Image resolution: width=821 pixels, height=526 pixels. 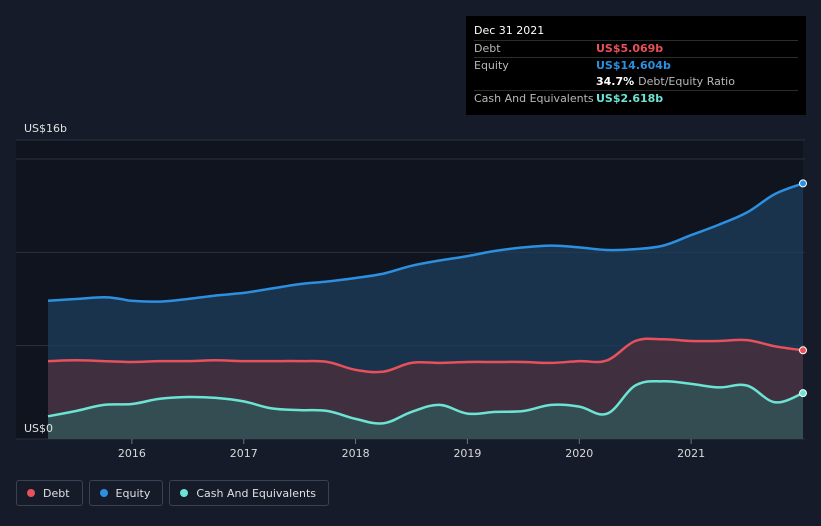 I want to click on tooltip-debt-row: Debt US$5.069b, so click(x=636, y=48).